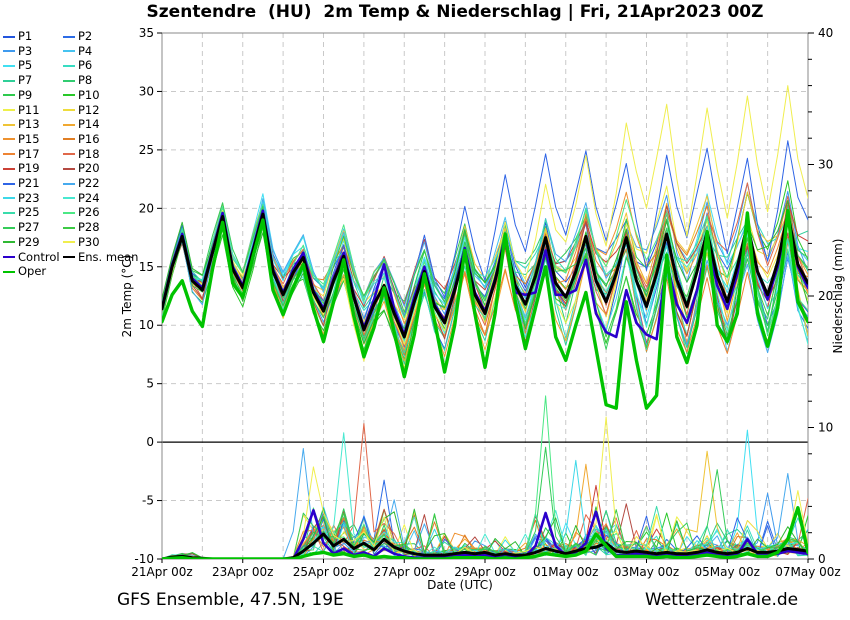  What do you see at coordinates (85, 50) in the screenshot?
I see `legend-label: P4` at bounding box center [85, 50].